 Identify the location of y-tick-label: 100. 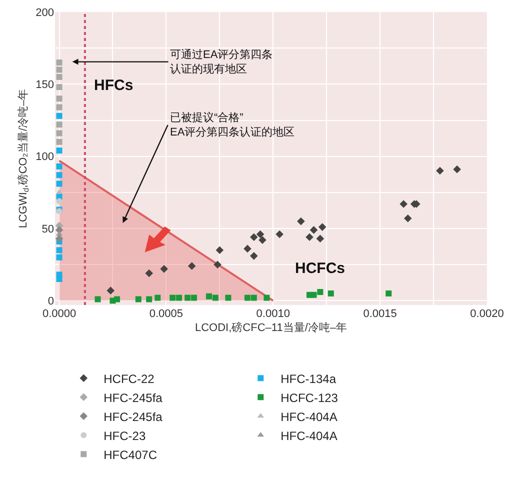
(45, 157).